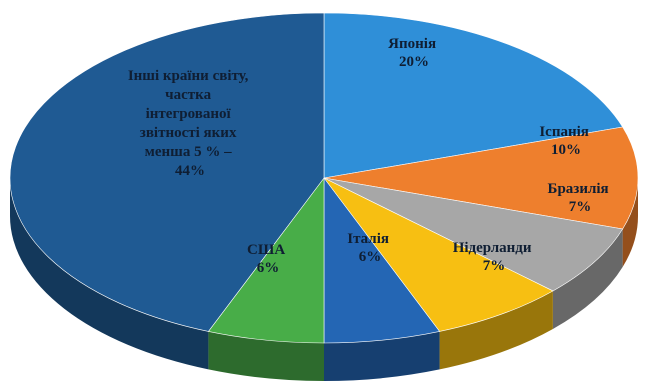  I want to click on slice-label-netherlands-name: Нідерланди, so click(492, 248).